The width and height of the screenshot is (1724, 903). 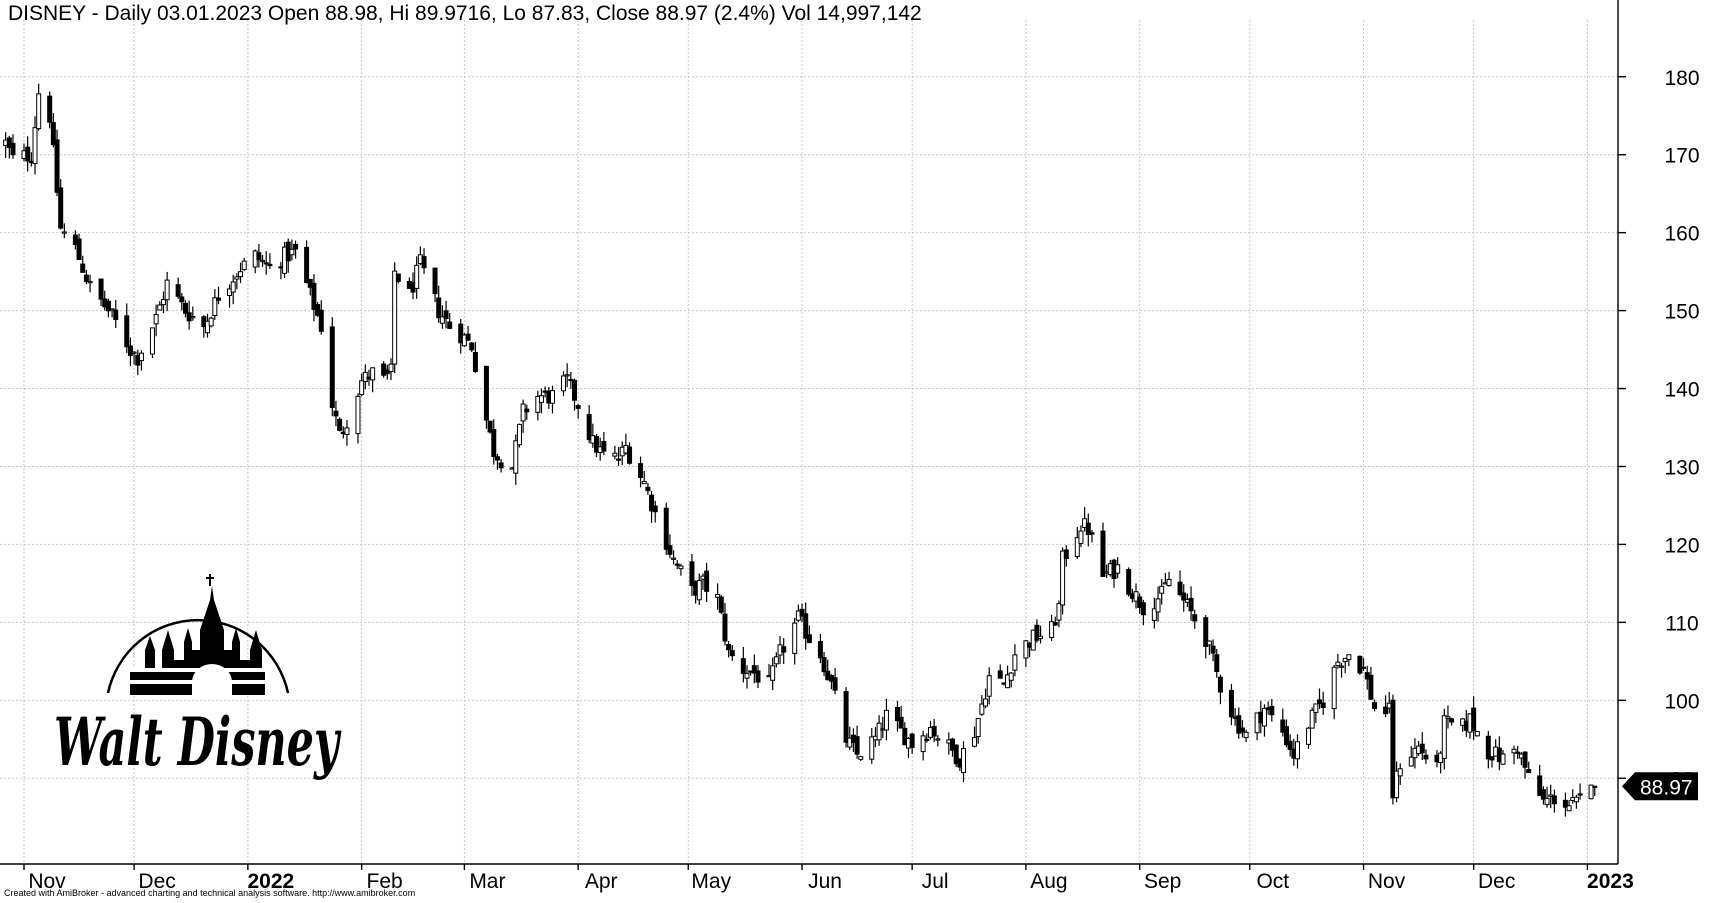 I want to click on last-price-label: 88.97, so click(x=1666, y=787).